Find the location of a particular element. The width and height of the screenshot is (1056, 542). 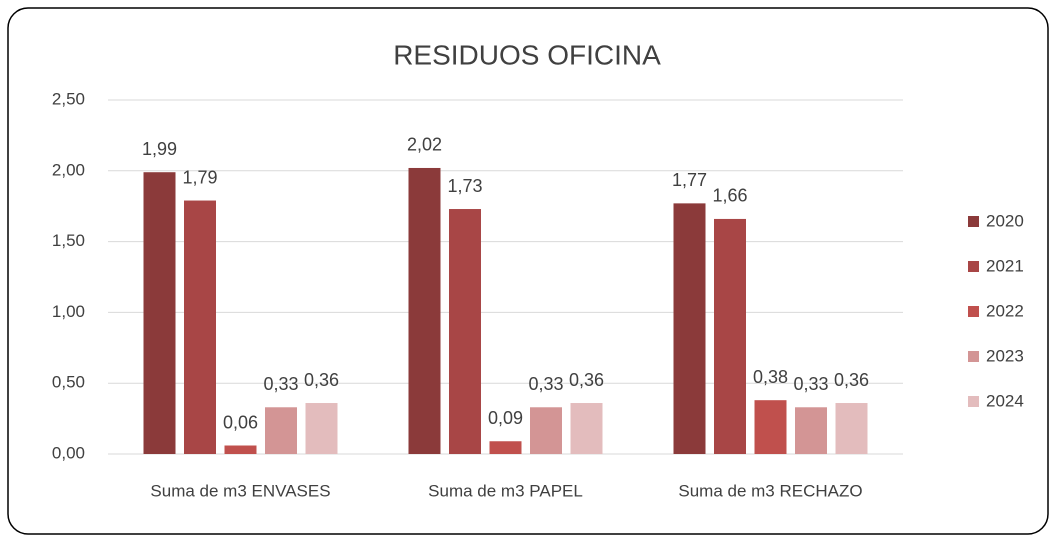

data-label: 0,09 is located at coordinates (505, 418).